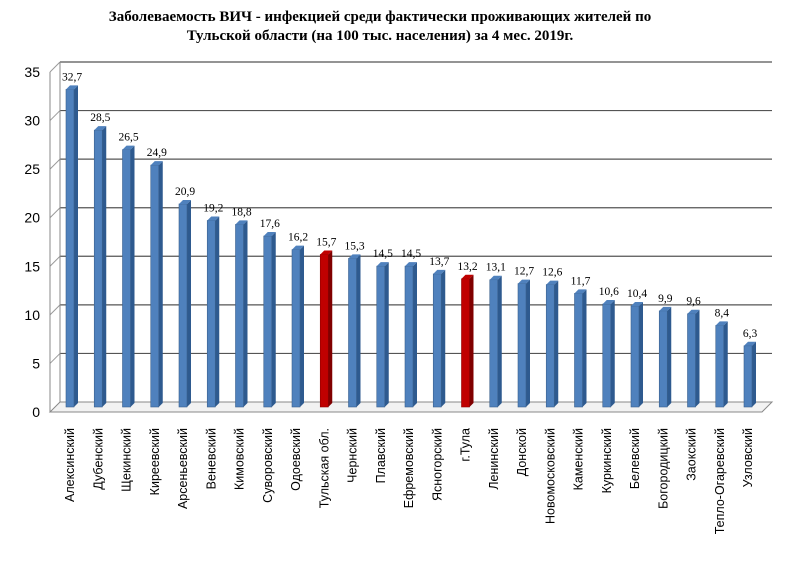 Image resolution: width=802 pixels, height=571 pixels. What do you see at coordinates (496, 268) in the screenshot?
I see `data-label: 13,1` at bounding box center [496, 268].